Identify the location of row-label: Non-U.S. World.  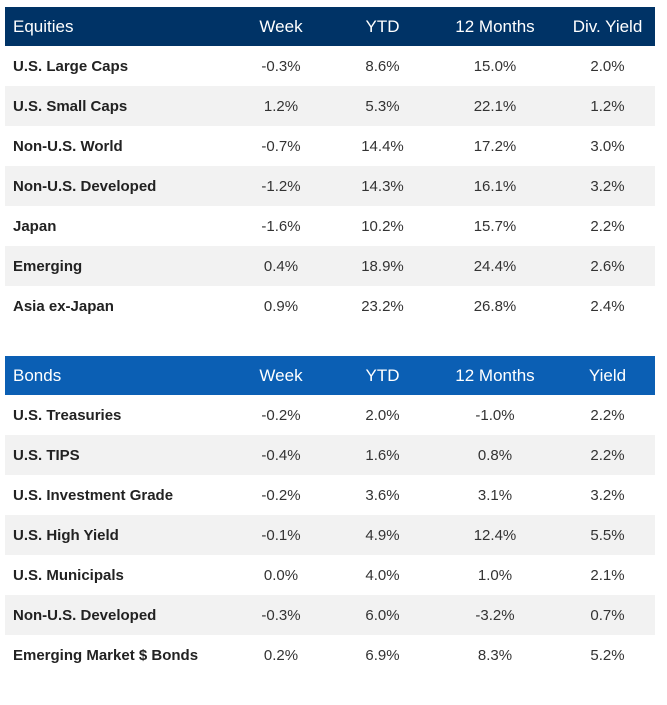
(68, 146).